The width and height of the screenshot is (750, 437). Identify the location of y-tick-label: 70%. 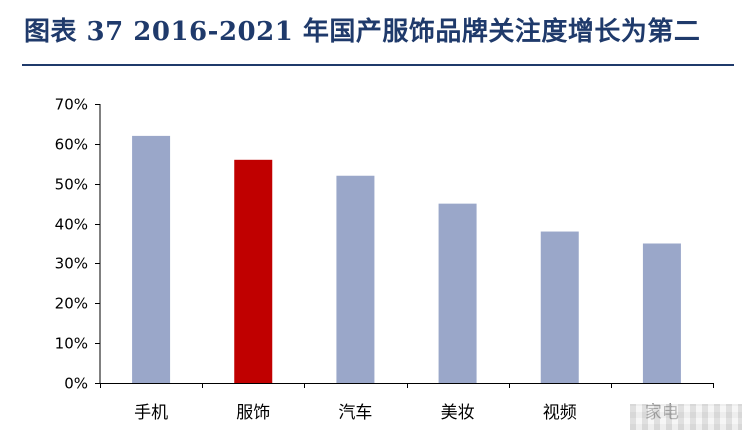
(71, 105).